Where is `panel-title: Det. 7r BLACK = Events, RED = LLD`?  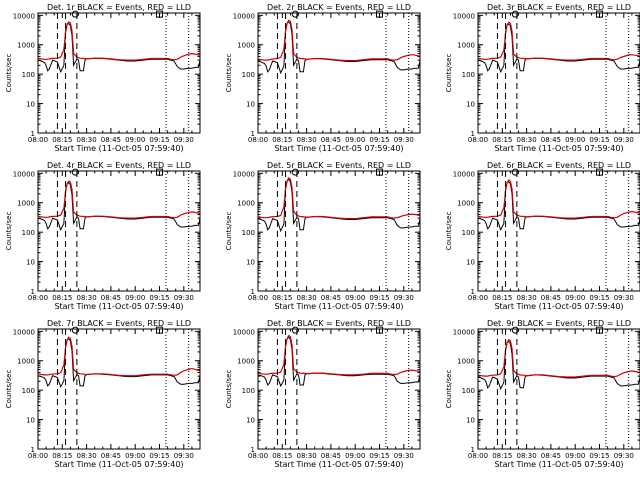 panel-title: Det. 7r BLACK = Events, RED = LLD is located at coordinates (119, 323).